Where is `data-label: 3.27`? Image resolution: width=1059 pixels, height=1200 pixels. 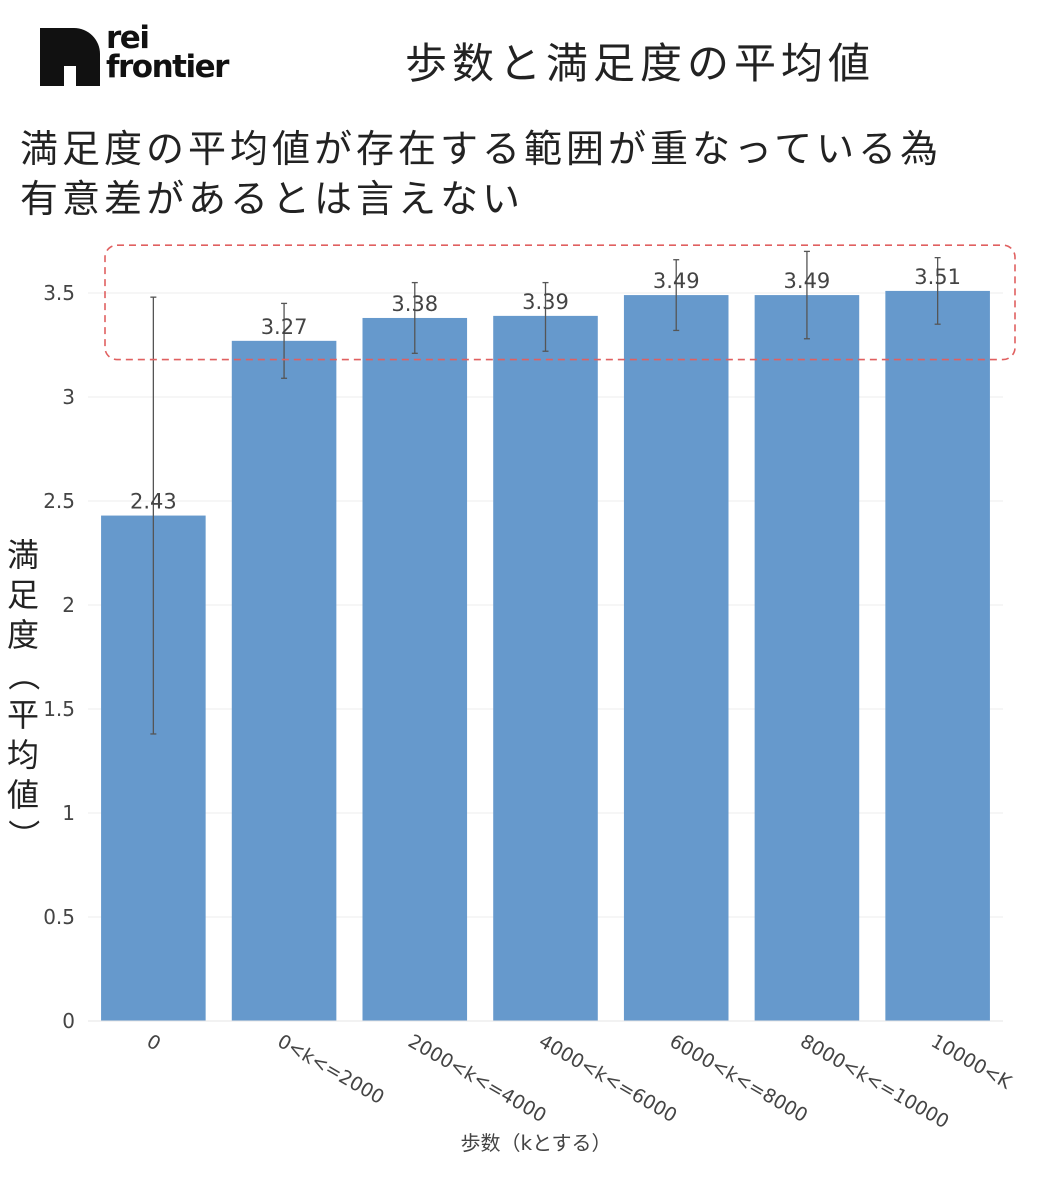
data-label: 3.27 is located at coordinates (284, 327).